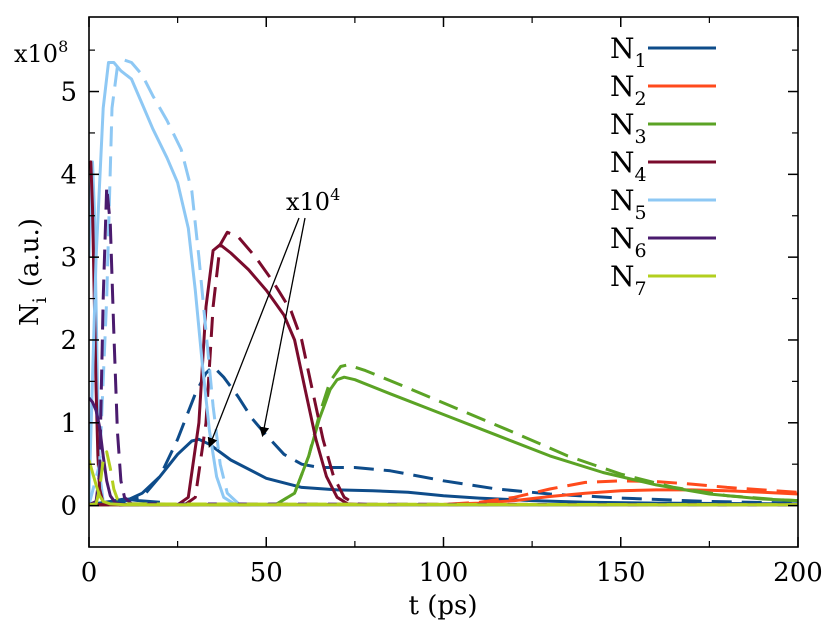  What do you see at coordinates (68, 507) in the screenshot?
I see `y-tick-label: 0` at bounding box center [68, 507].